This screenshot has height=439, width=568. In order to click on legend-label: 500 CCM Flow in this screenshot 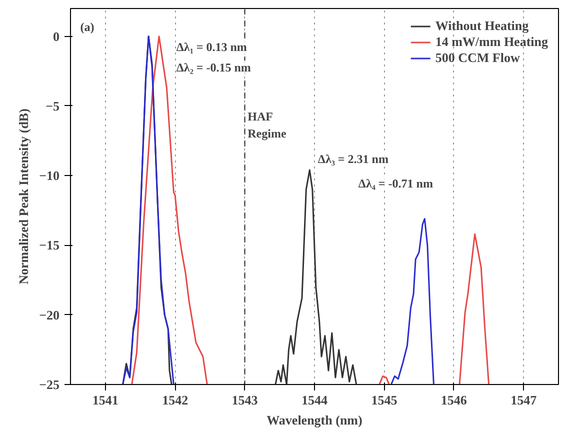, I will do `click(477, 58)`.